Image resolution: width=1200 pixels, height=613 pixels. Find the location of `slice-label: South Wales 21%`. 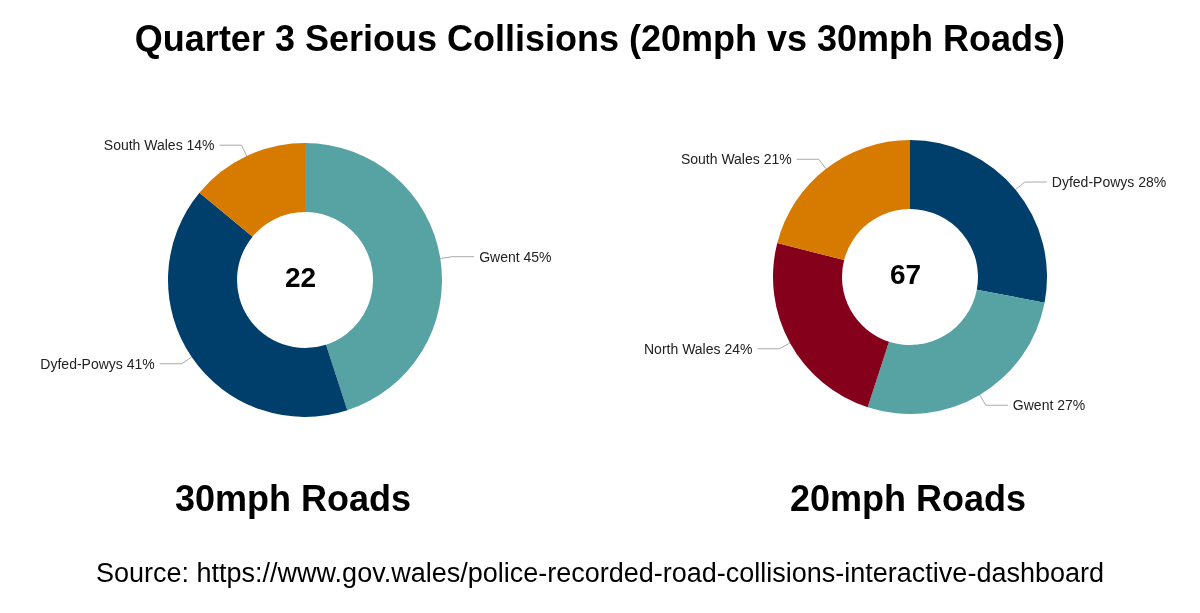

slice-label: South Wales 21% is located at coordinates (736, 159).